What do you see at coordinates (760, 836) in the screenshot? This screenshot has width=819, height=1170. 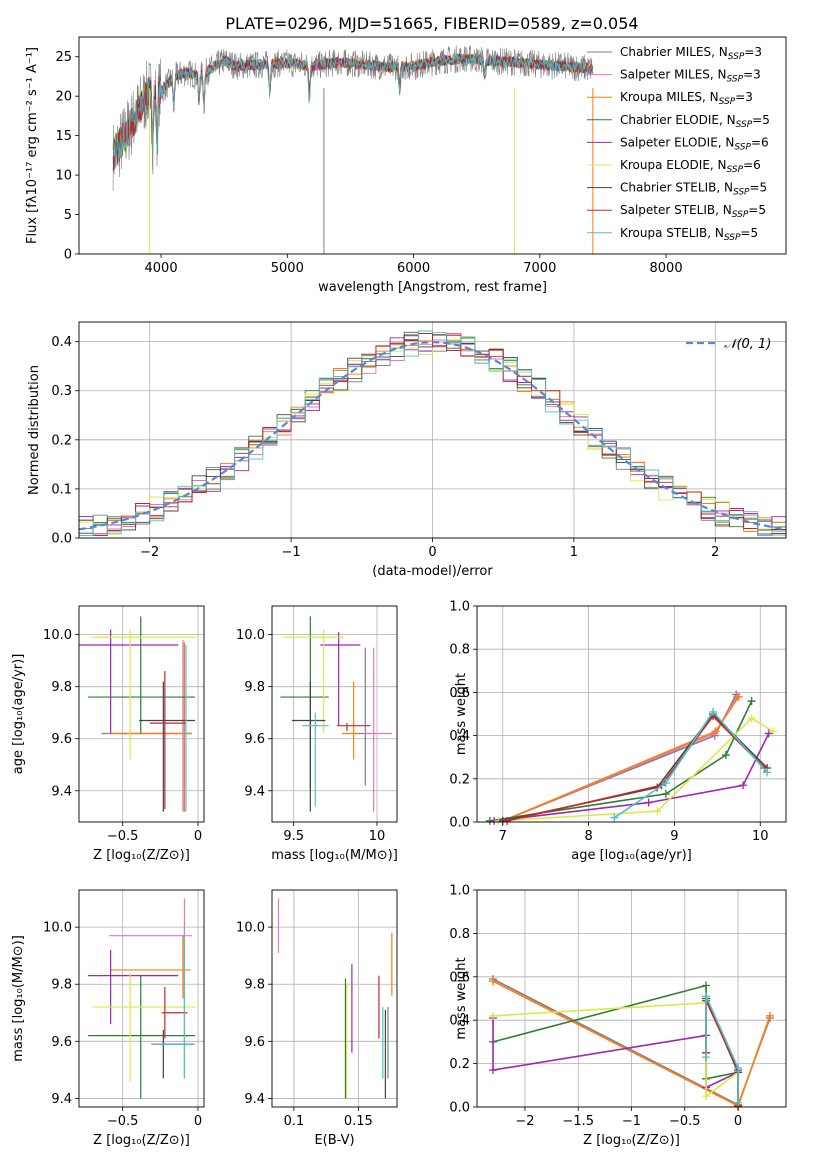 I see `tick-label-x: 10` at bounding box center [760, 836].